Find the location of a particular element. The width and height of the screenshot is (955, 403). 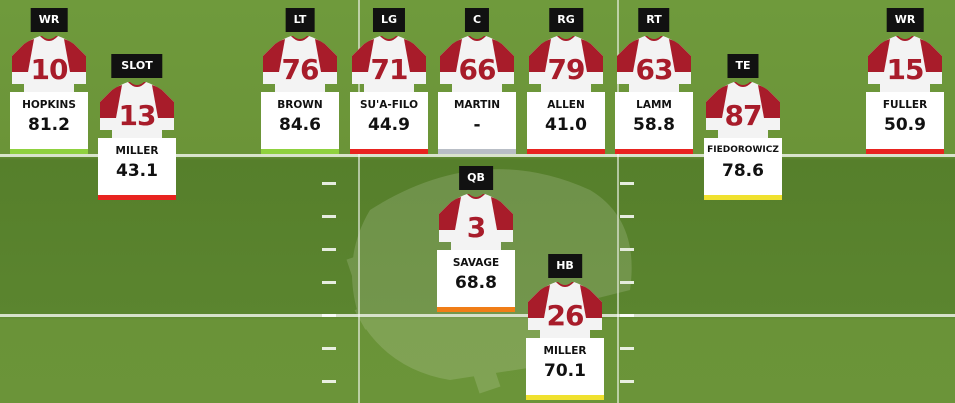

jersey-number: 10 is located at coordinates (49, 69).